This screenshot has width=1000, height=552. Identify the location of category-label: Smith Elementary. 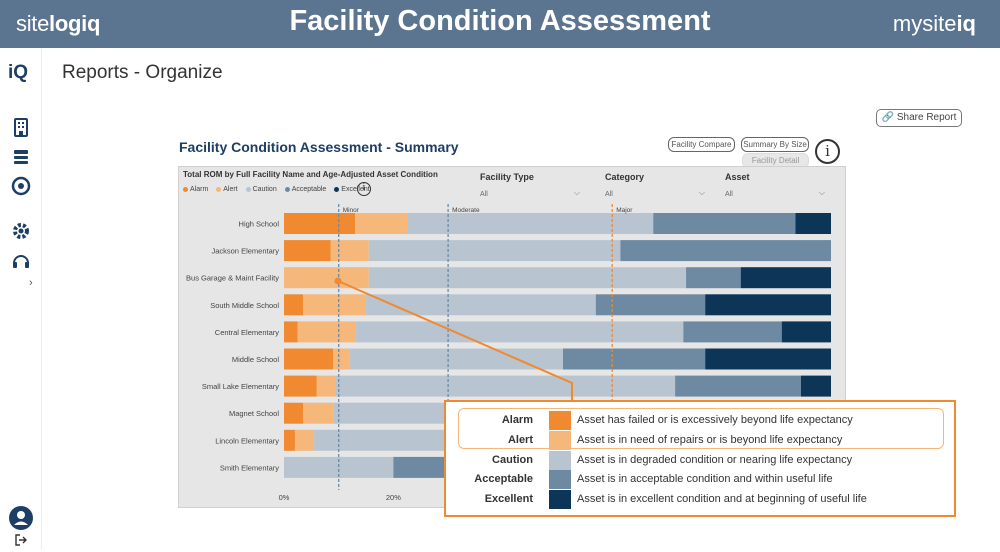
(249, 467).